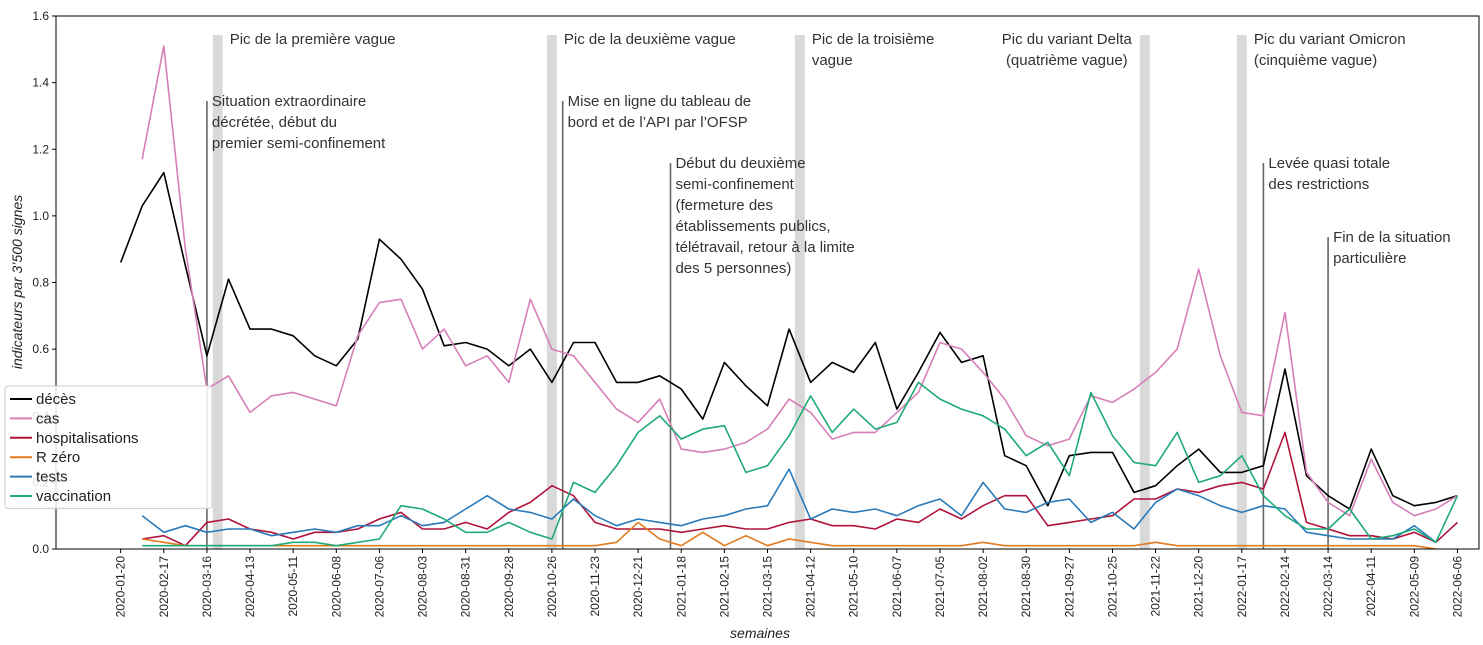 The height and width of the screenshot is (645, 1483). What do you see at coordinates (274, 122) in the screenshot?
I see `event-label: décrétée, début du` at bounding box center [274, 122].